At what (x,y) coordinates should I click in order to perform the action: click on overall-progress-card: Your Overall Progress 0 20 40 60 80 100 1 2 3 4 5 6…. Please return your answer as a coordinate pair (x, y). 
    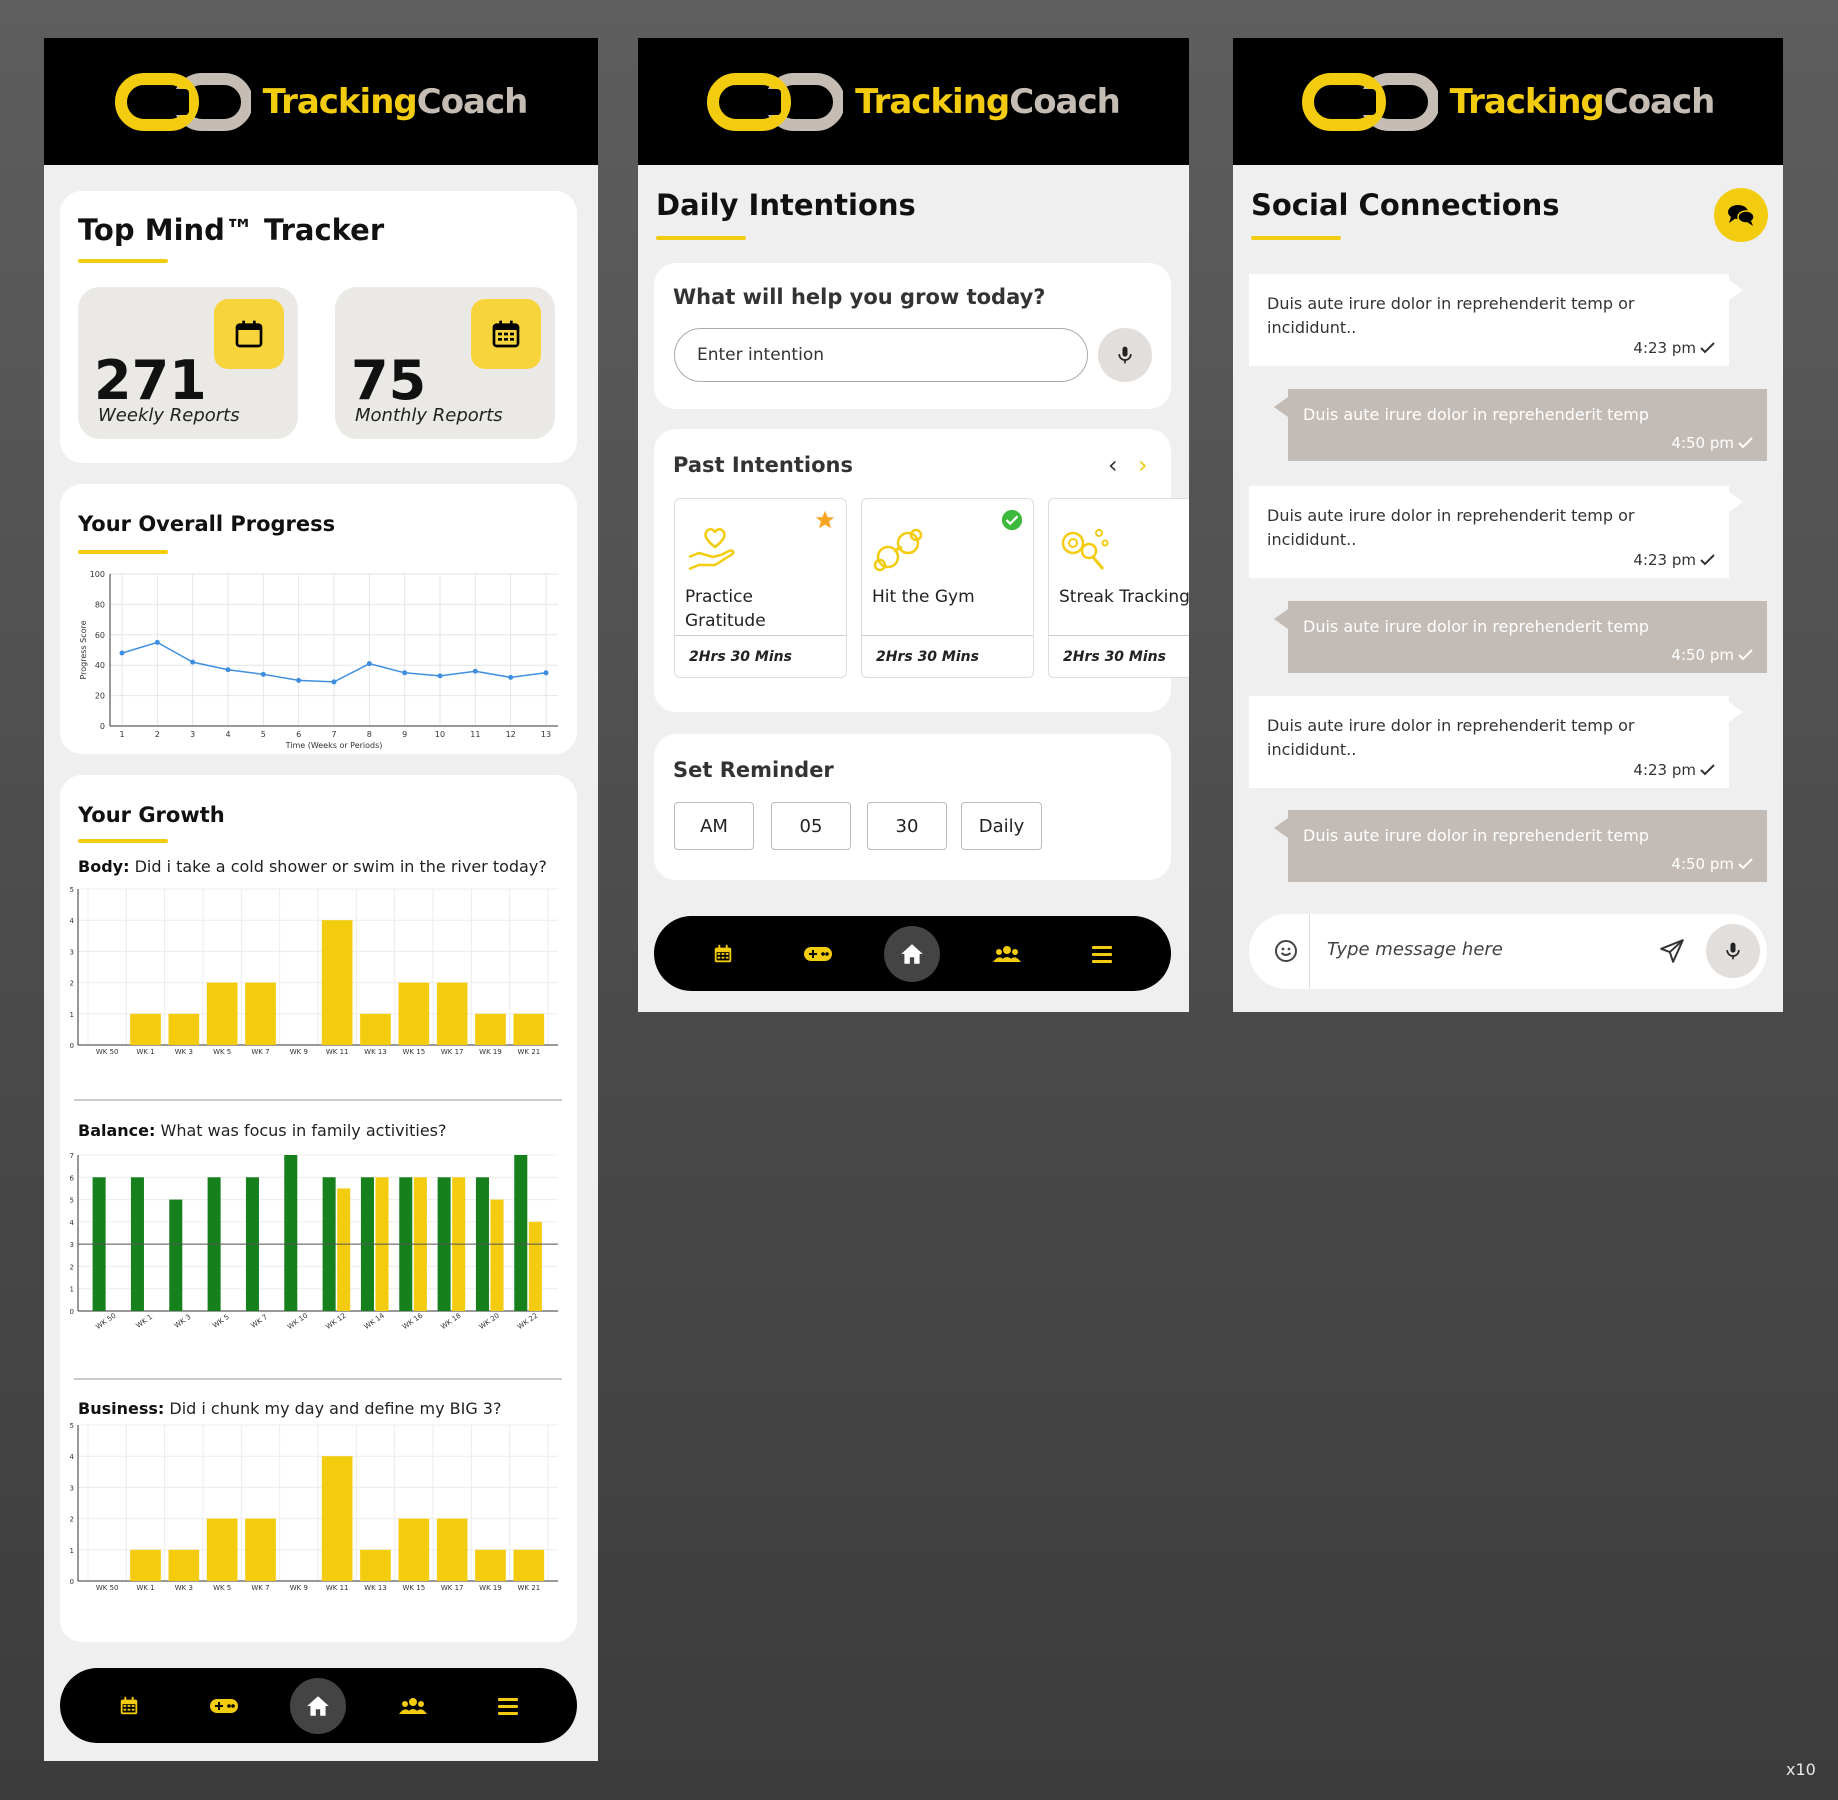
    Looking at the image, I should click on (318, 619).